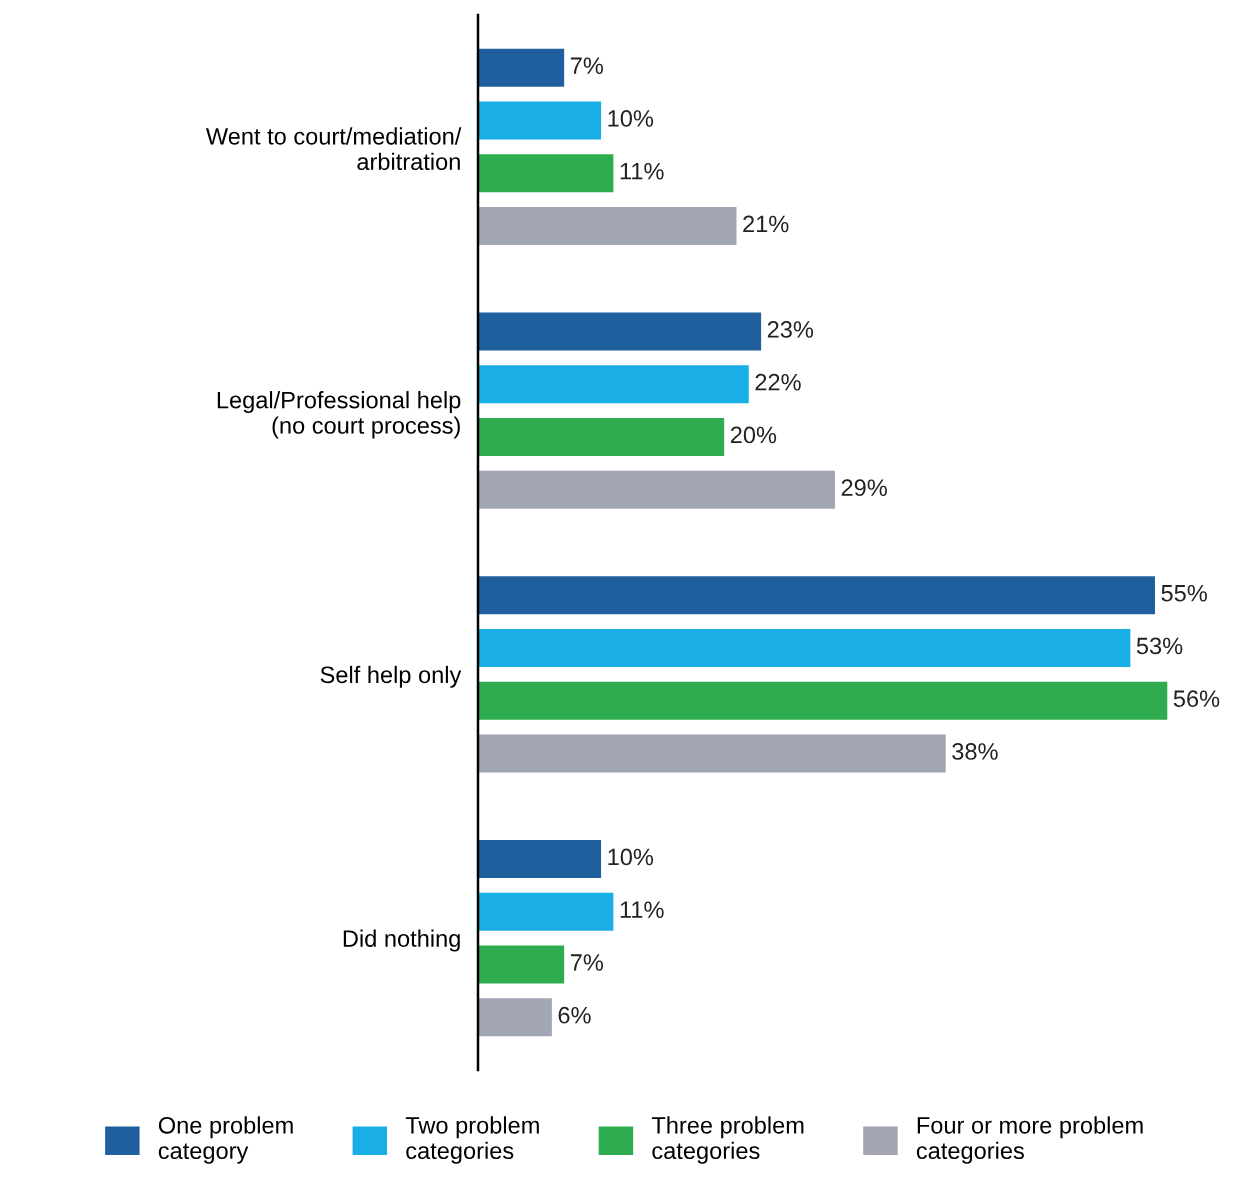  I want to click on y-tick-label: Went to court/mediation/ arbitration, so click(333, 149).